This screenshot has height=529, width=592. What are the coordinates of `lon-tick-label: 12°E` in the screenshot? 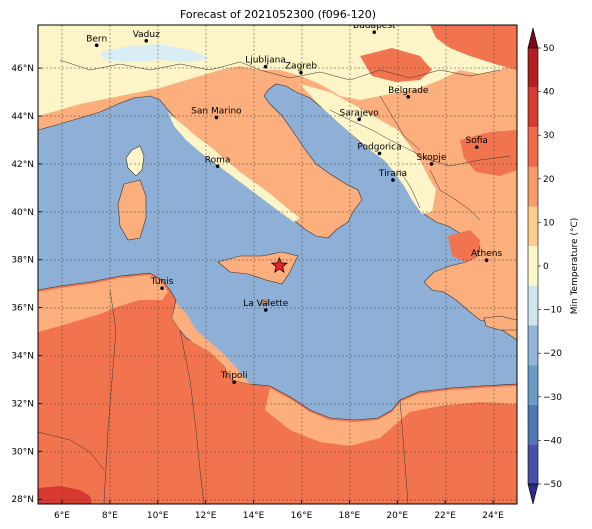 It's located at (206, 516).